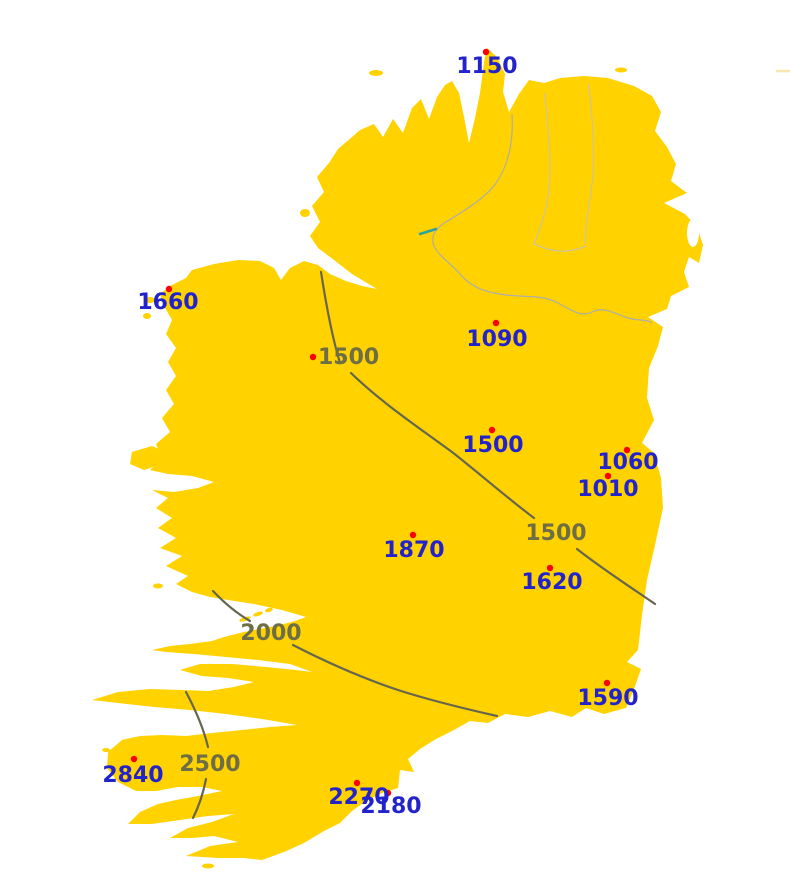 This screenshot has width=790, height=883. I want to click on borders-layer, so click(542, 203).